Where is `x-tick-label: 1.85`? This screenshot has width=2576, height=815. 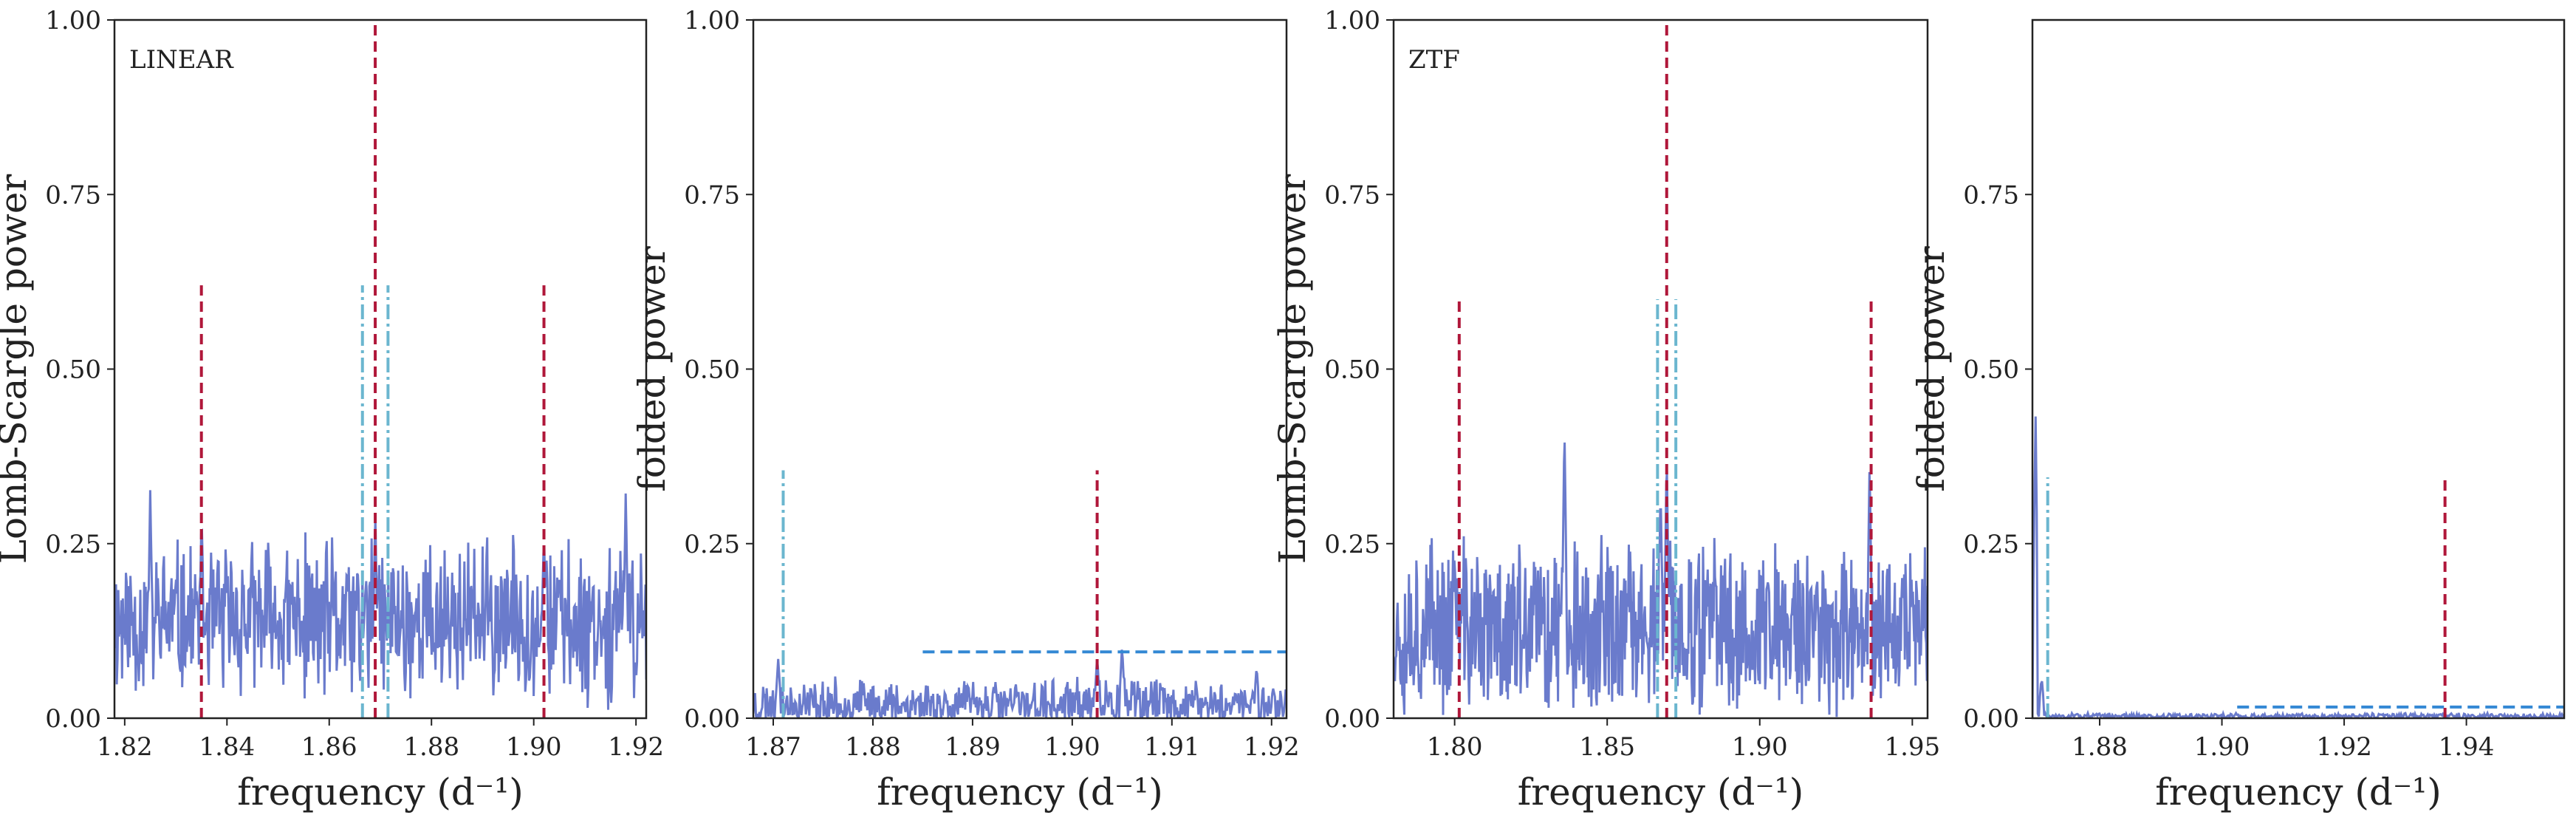
x-tick-label: 1.85 is located at coordinates (1607, 747).